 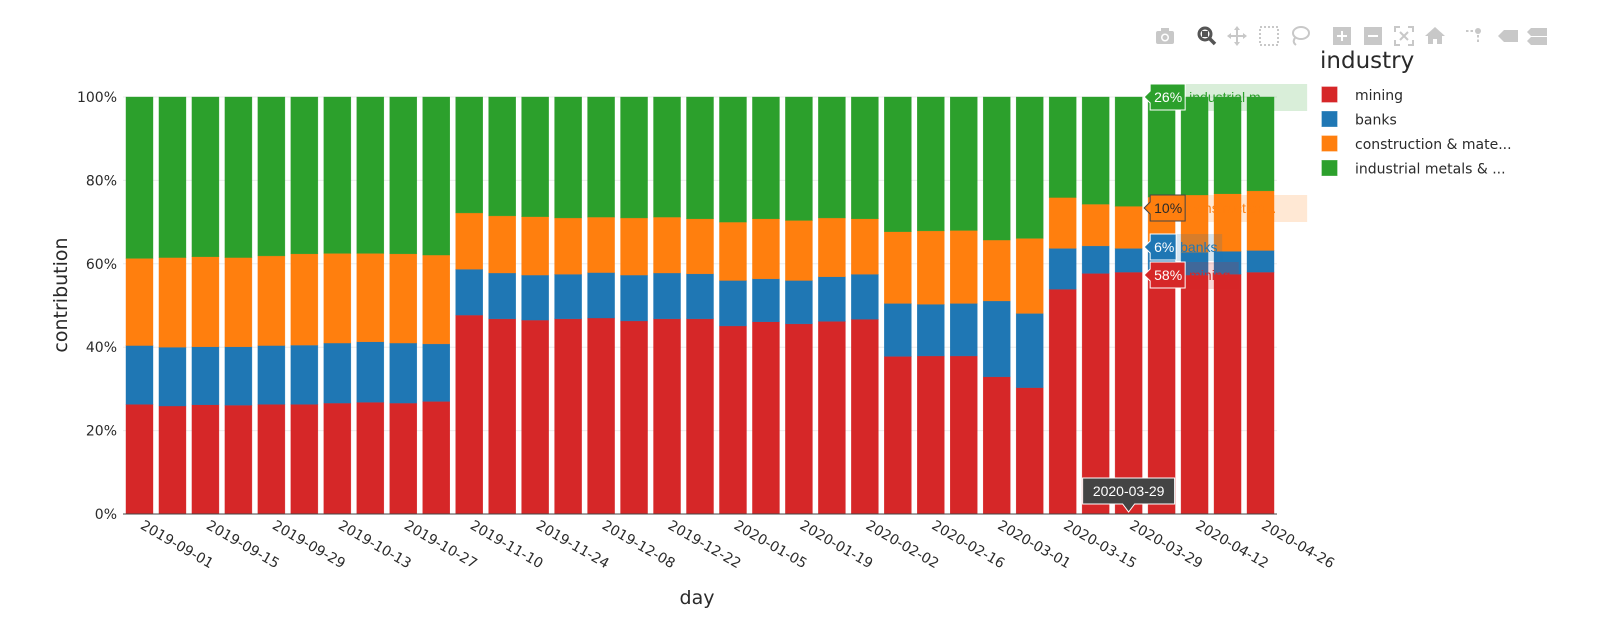 I want to click on hover-compare-icon, so click(x=1537, y=36).